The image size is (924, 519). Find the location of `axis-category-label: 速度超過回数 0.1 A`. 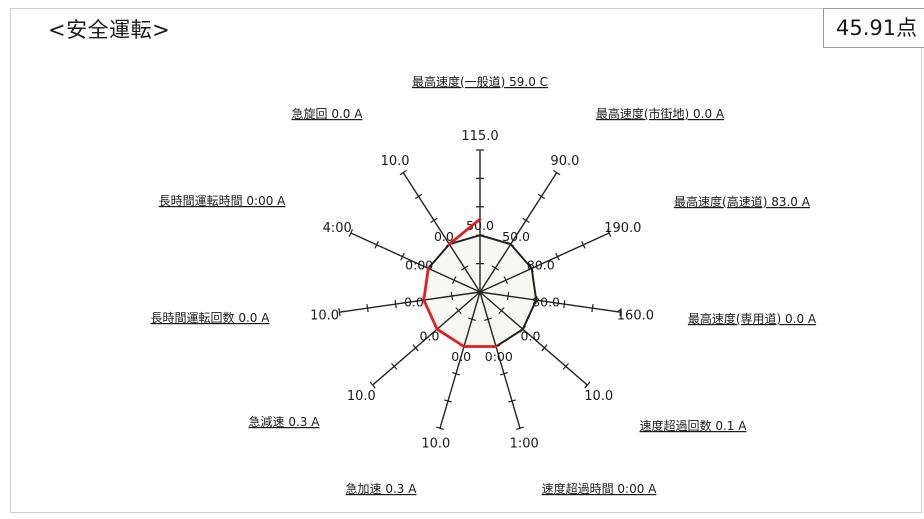

axis-category-label: 速度超過回数 0.1 A is located at coordinates (694, 425).